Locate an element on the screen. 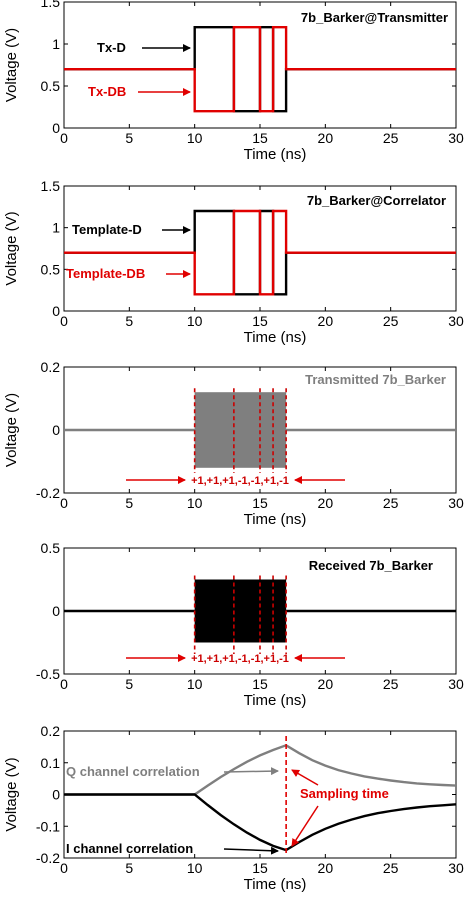 The width and height of the screenshot is (474, 901). panel2-series1-label: Template-D is located at coordinates (107, 229).